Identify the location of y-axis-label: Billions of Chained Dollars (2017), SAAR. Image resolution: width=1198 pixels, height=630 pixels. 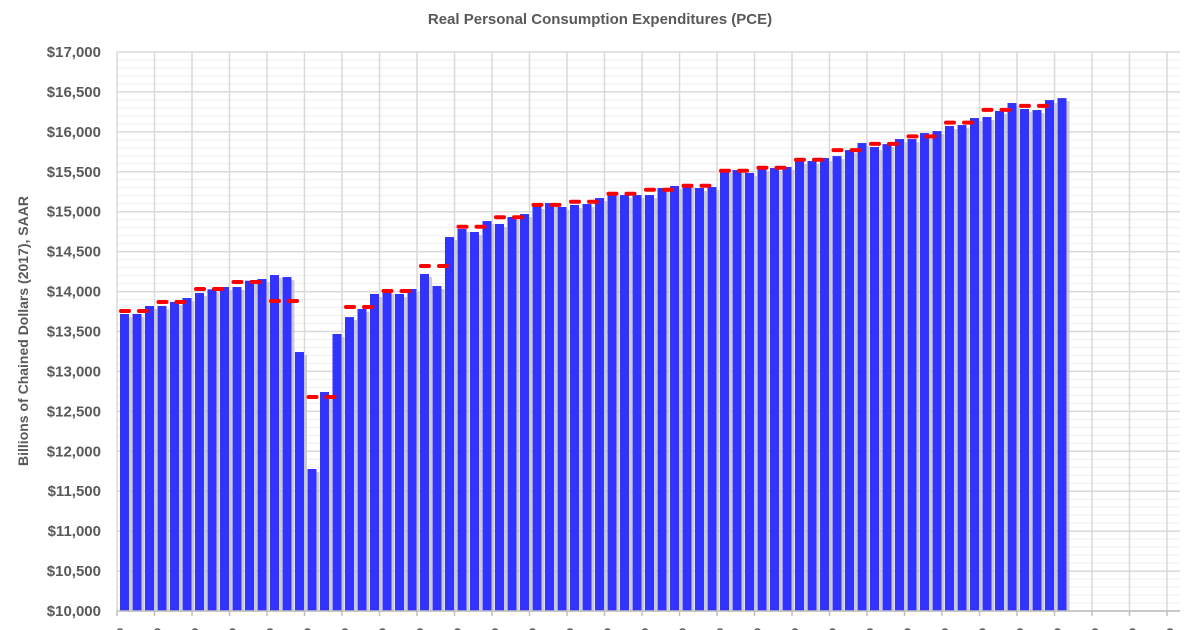
(23, 331).